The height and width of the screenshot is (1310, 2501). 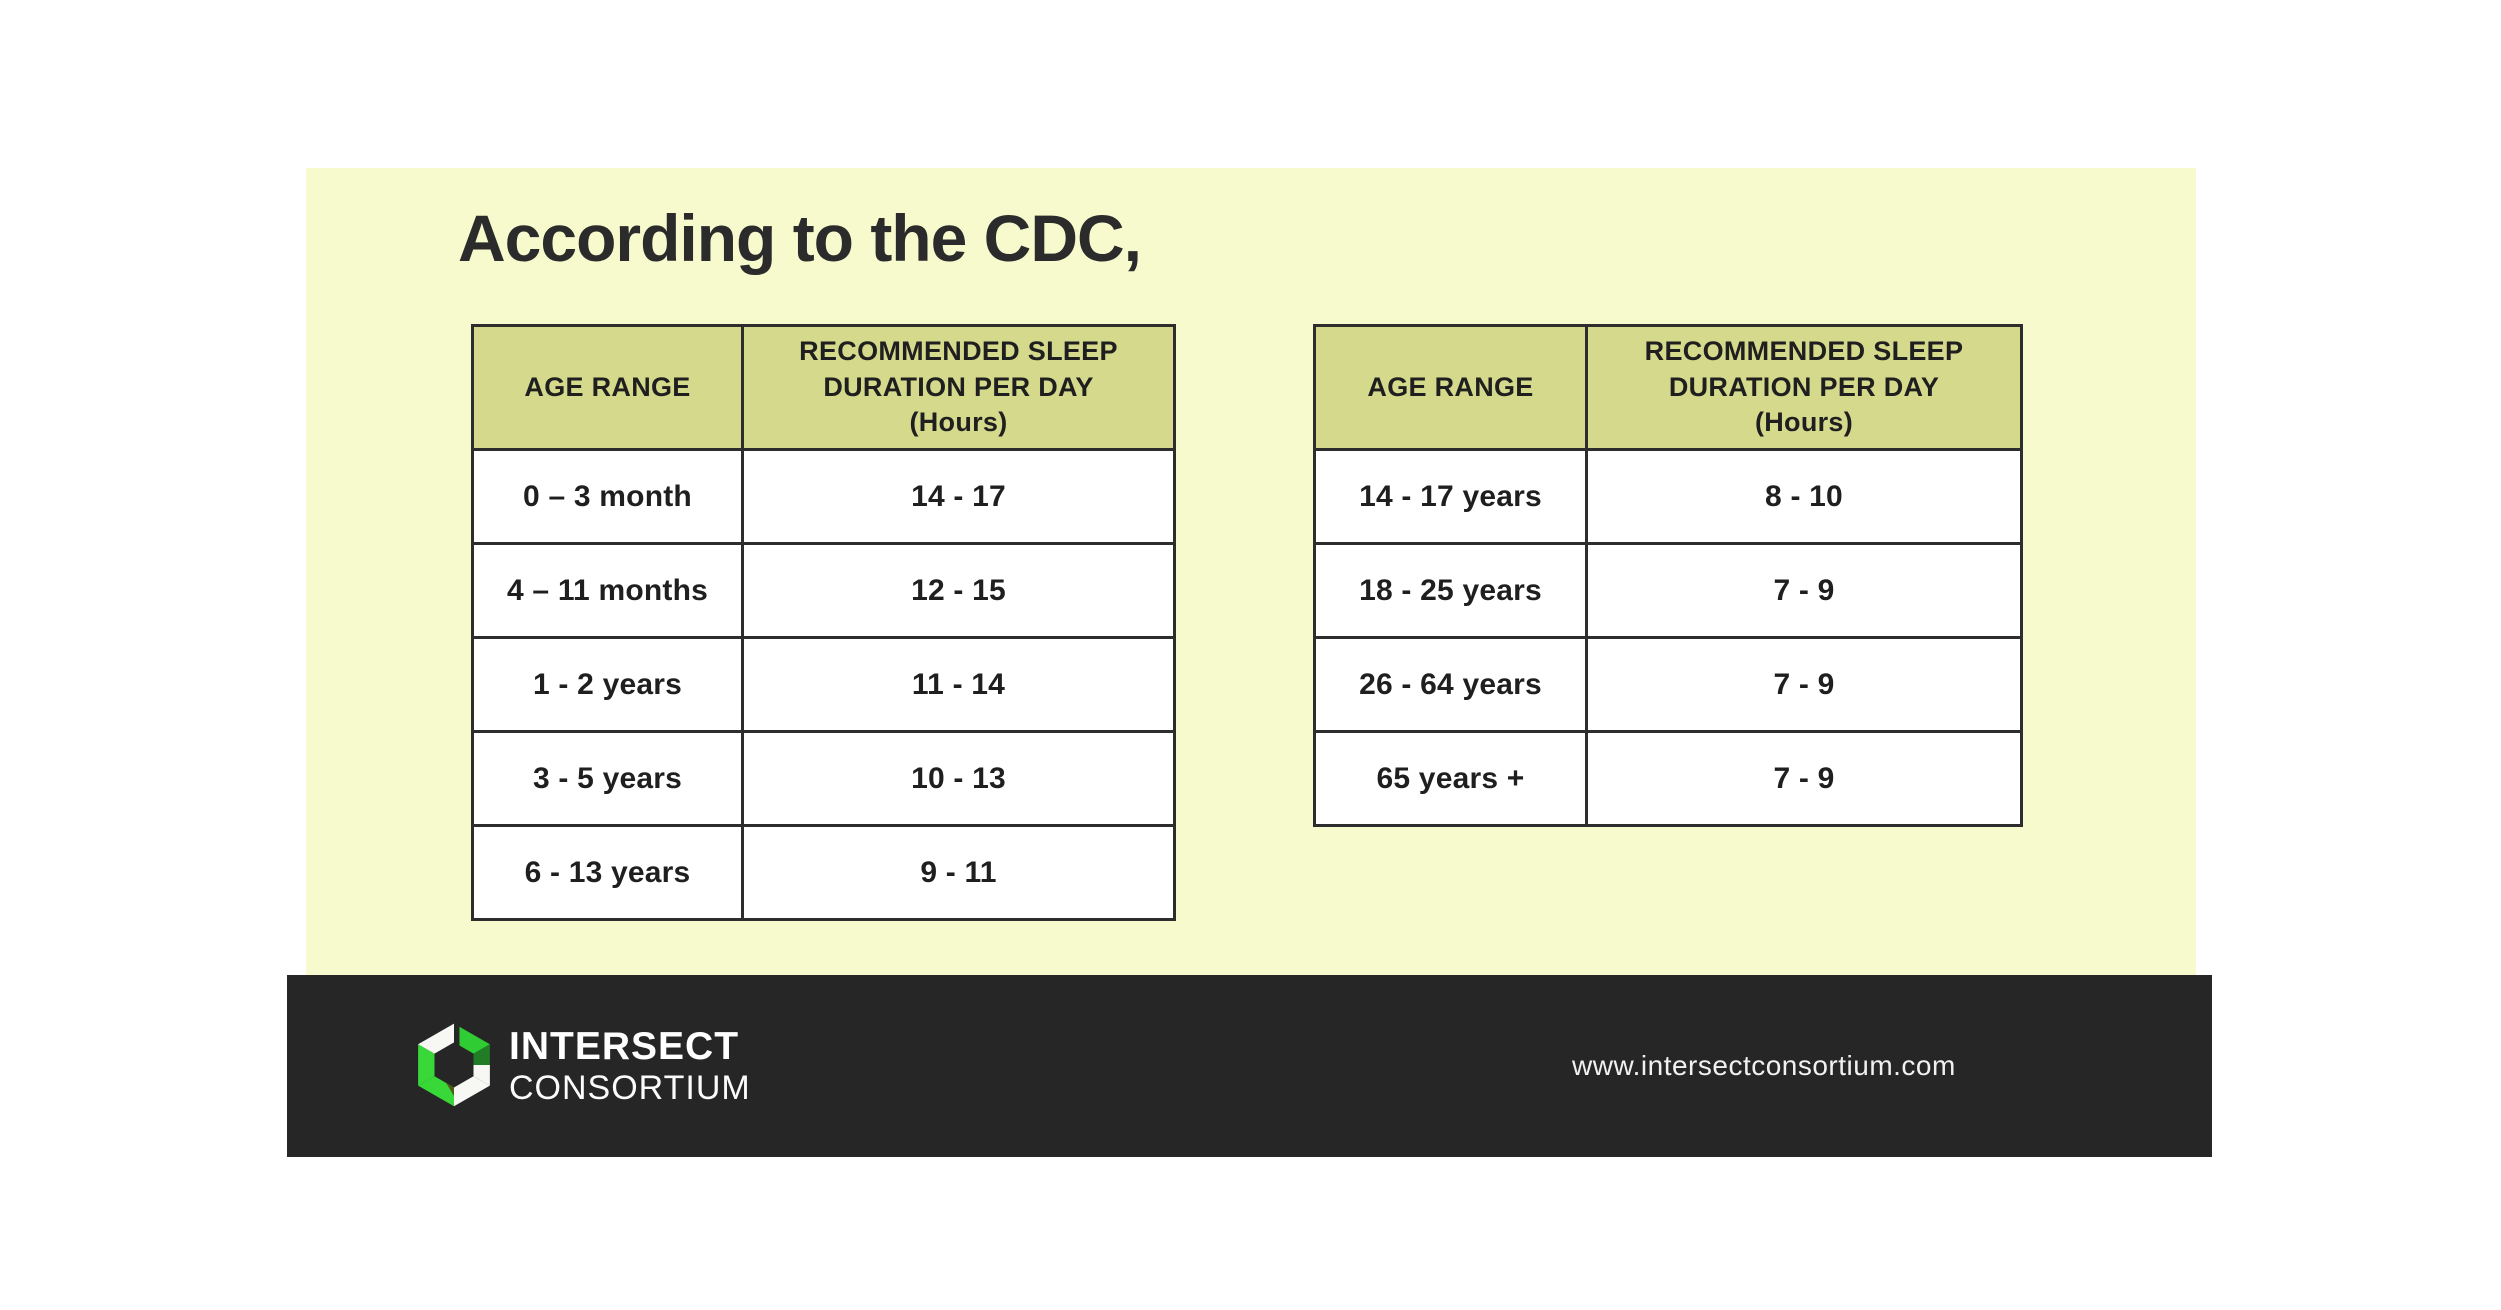 I want to click on age-range-cell: 18 - 25 years, so click(x=1450, y=590).